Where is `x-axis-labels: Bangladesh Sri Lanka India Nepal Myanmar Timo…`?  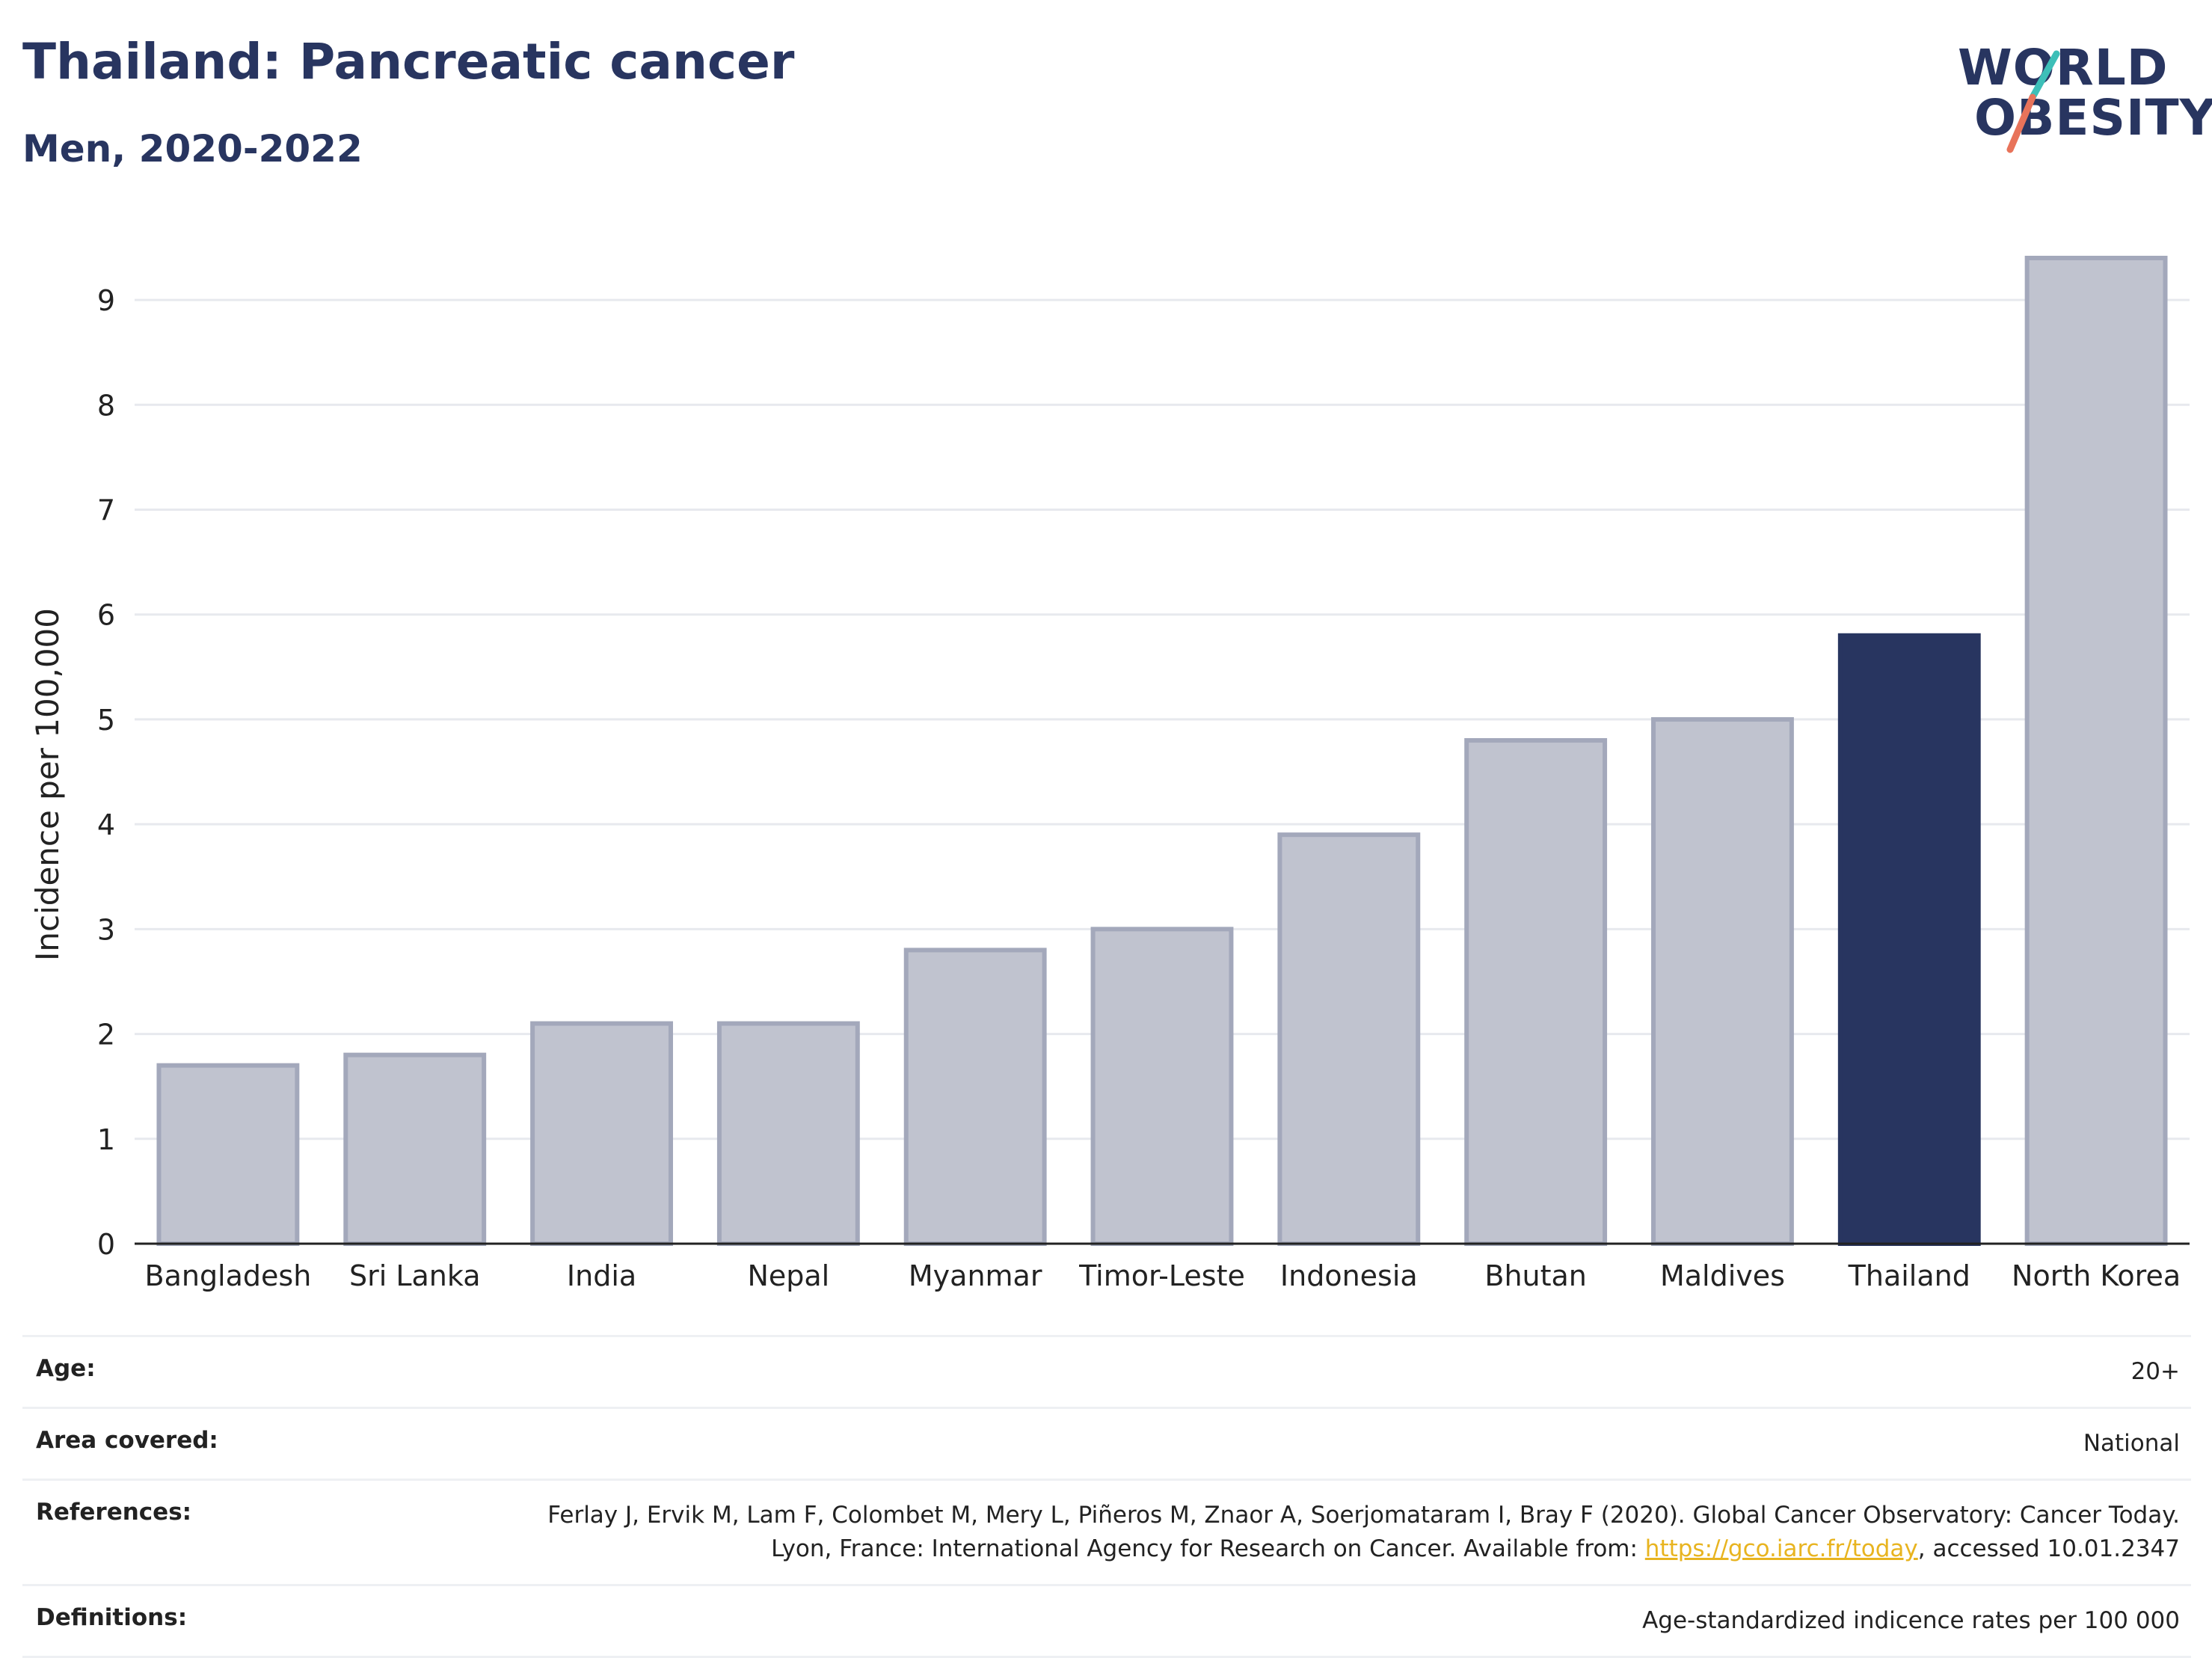 x-axis-labels: Bangladesh Sri Lanka India Nepal Myanmar Timo… is located at coordinates (1163, 1275).